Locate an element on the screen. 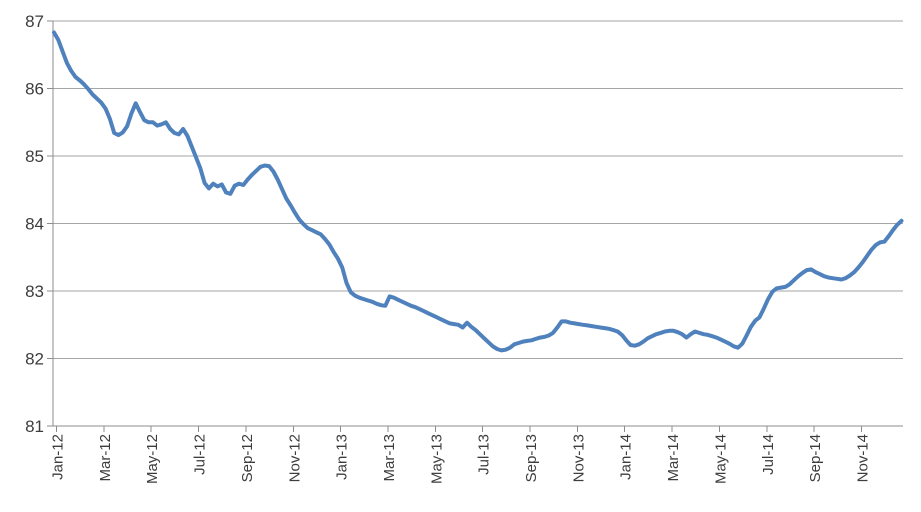  x-axis-label: May-14 is located at coordinates (720, 459).